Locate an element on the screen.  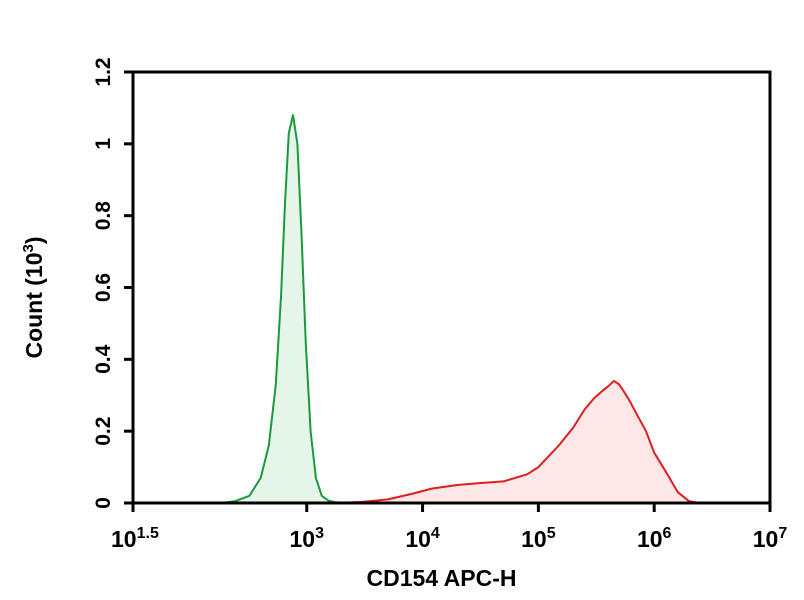
x-tick-label: 101.5 is located at coordinates (135, 538).